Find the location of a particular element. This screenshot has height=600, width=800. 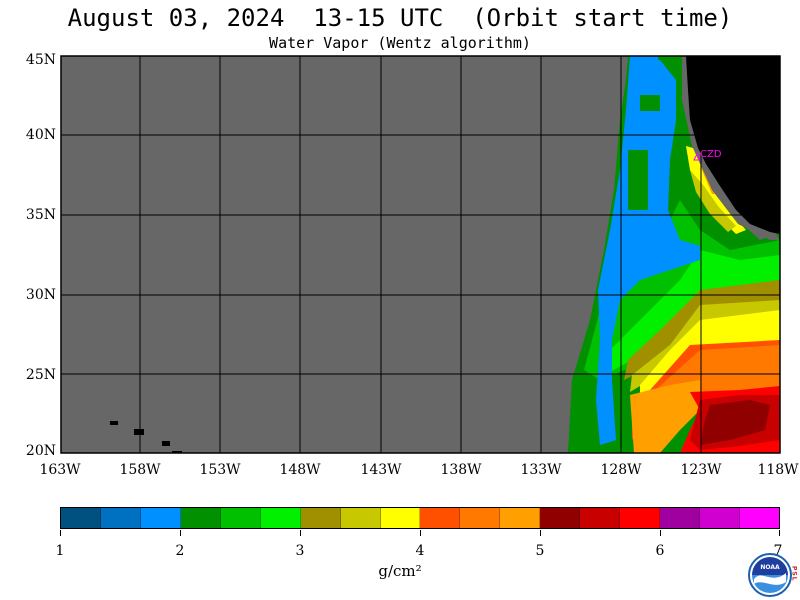

lat-label-30n: 30N is located at coordinates (40, 295).